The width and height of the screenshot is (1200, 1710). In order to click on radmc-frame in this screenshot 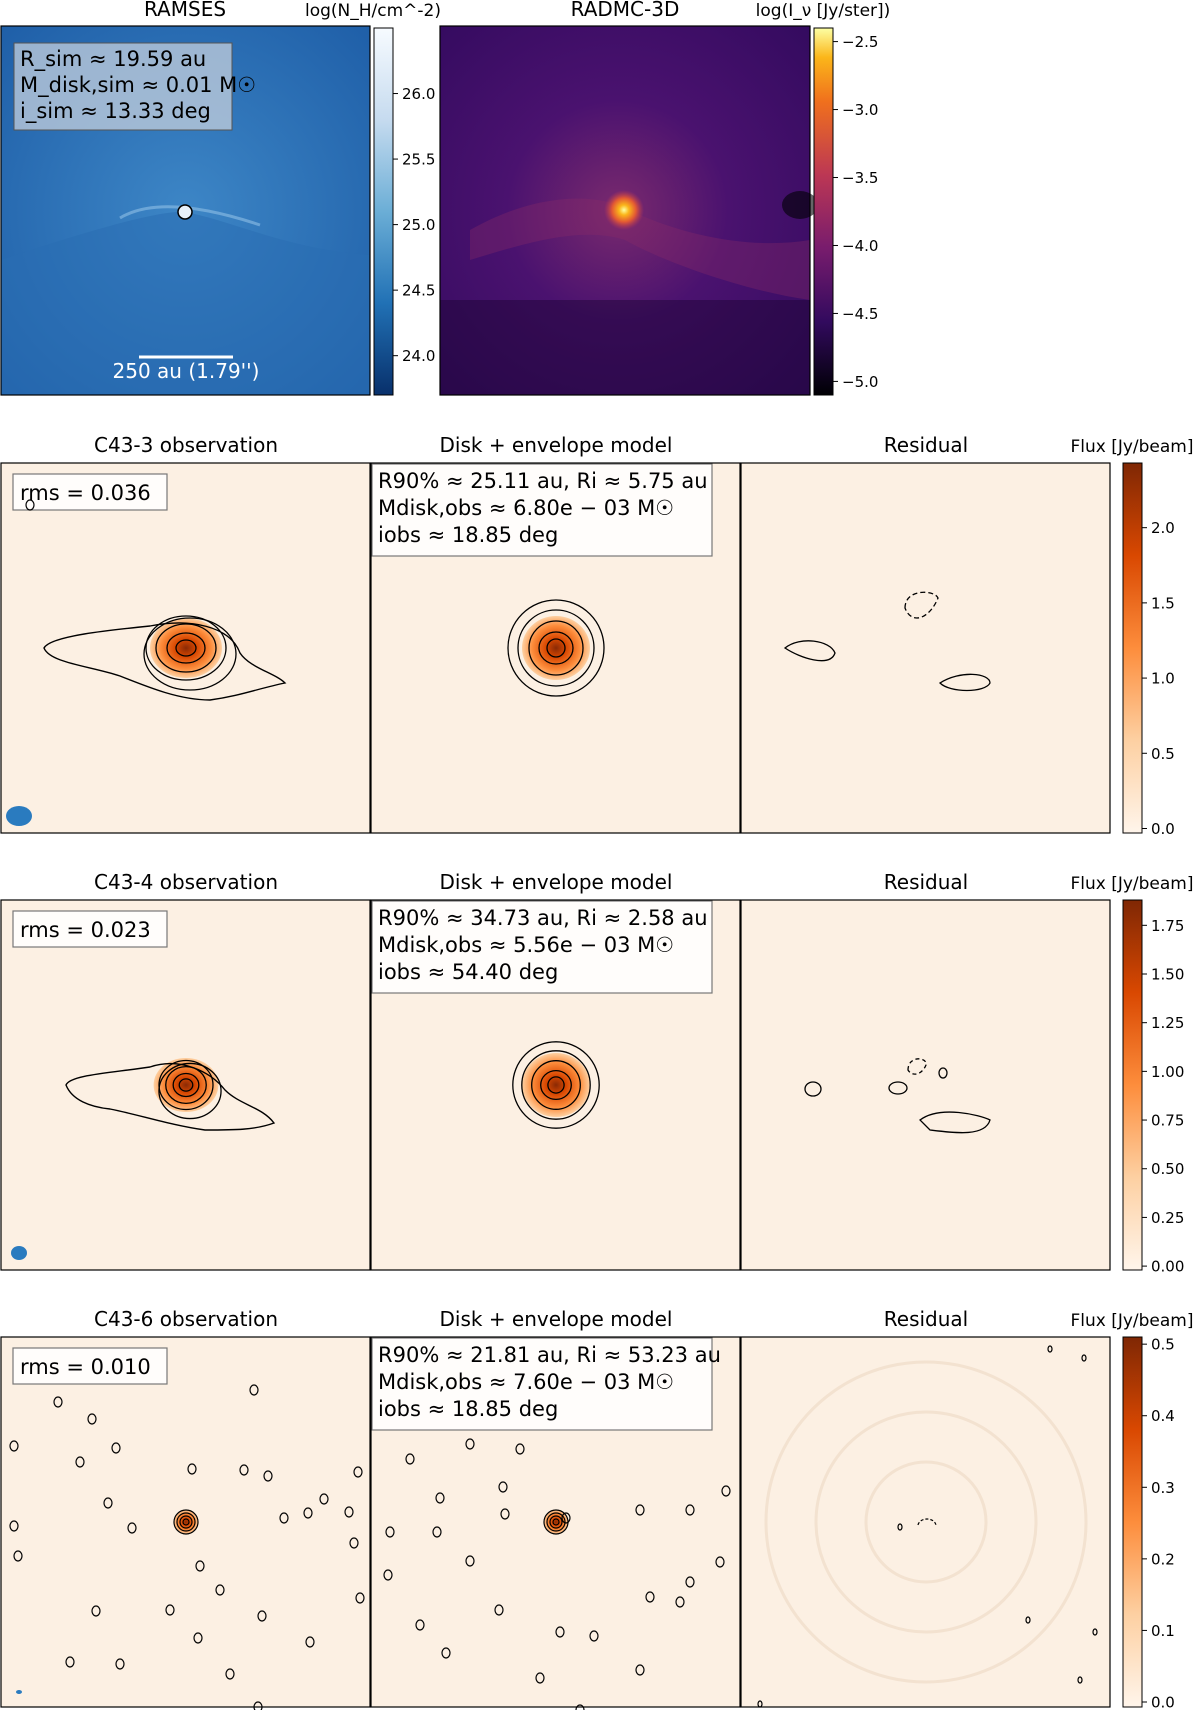, I will do `click(625, 210)`.